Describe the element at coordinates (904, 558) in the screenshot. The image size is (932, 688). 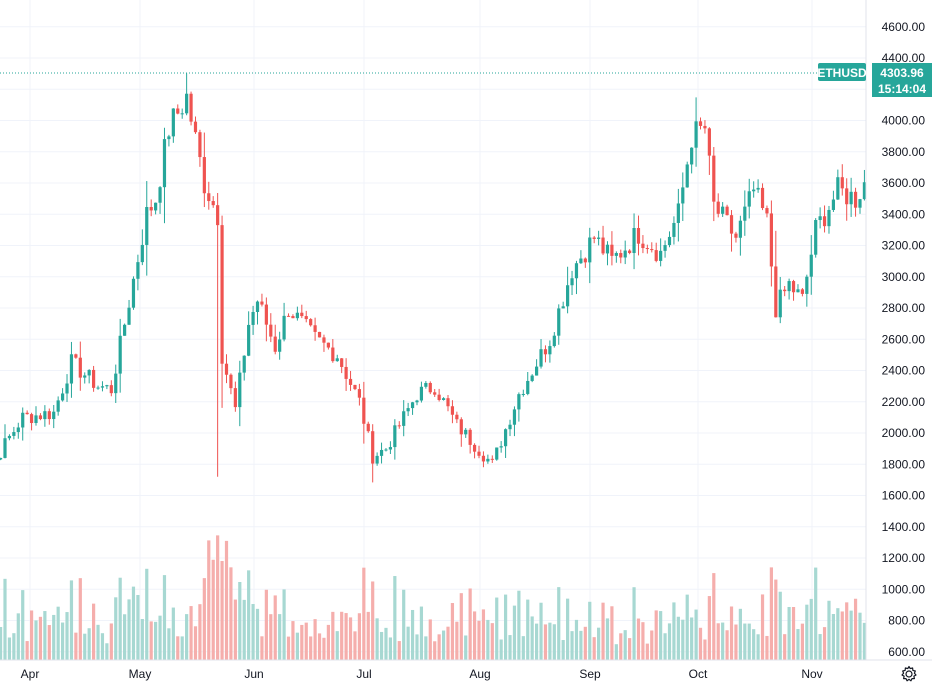
I see `y-tick-label: 1200.00` at that location.